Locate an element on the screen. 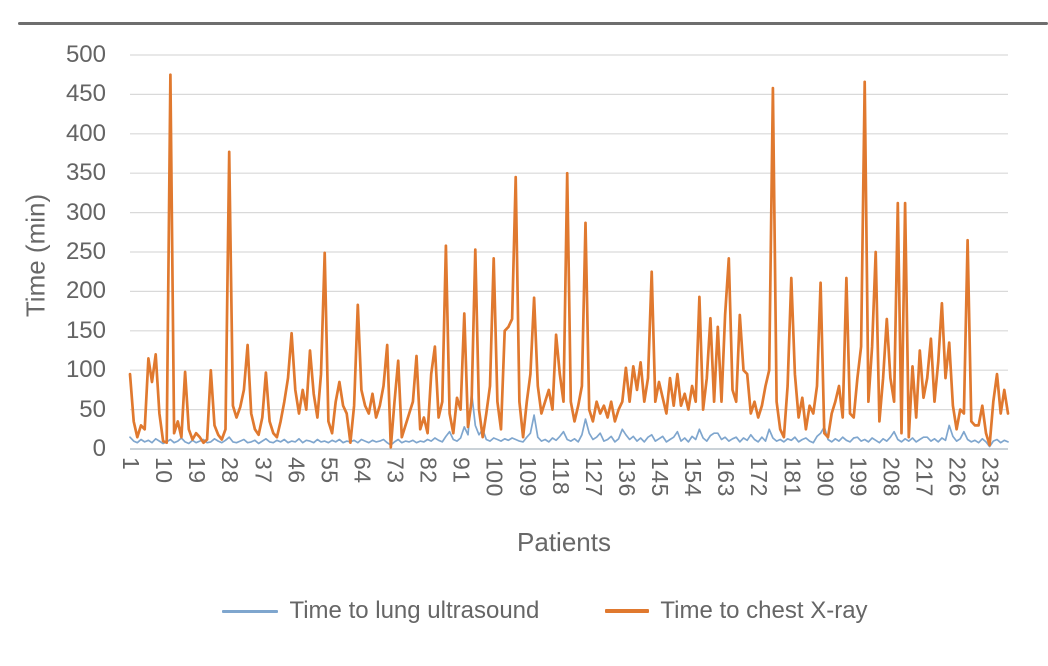  x-tick-label: 46 is located at coordinates (296, 470).